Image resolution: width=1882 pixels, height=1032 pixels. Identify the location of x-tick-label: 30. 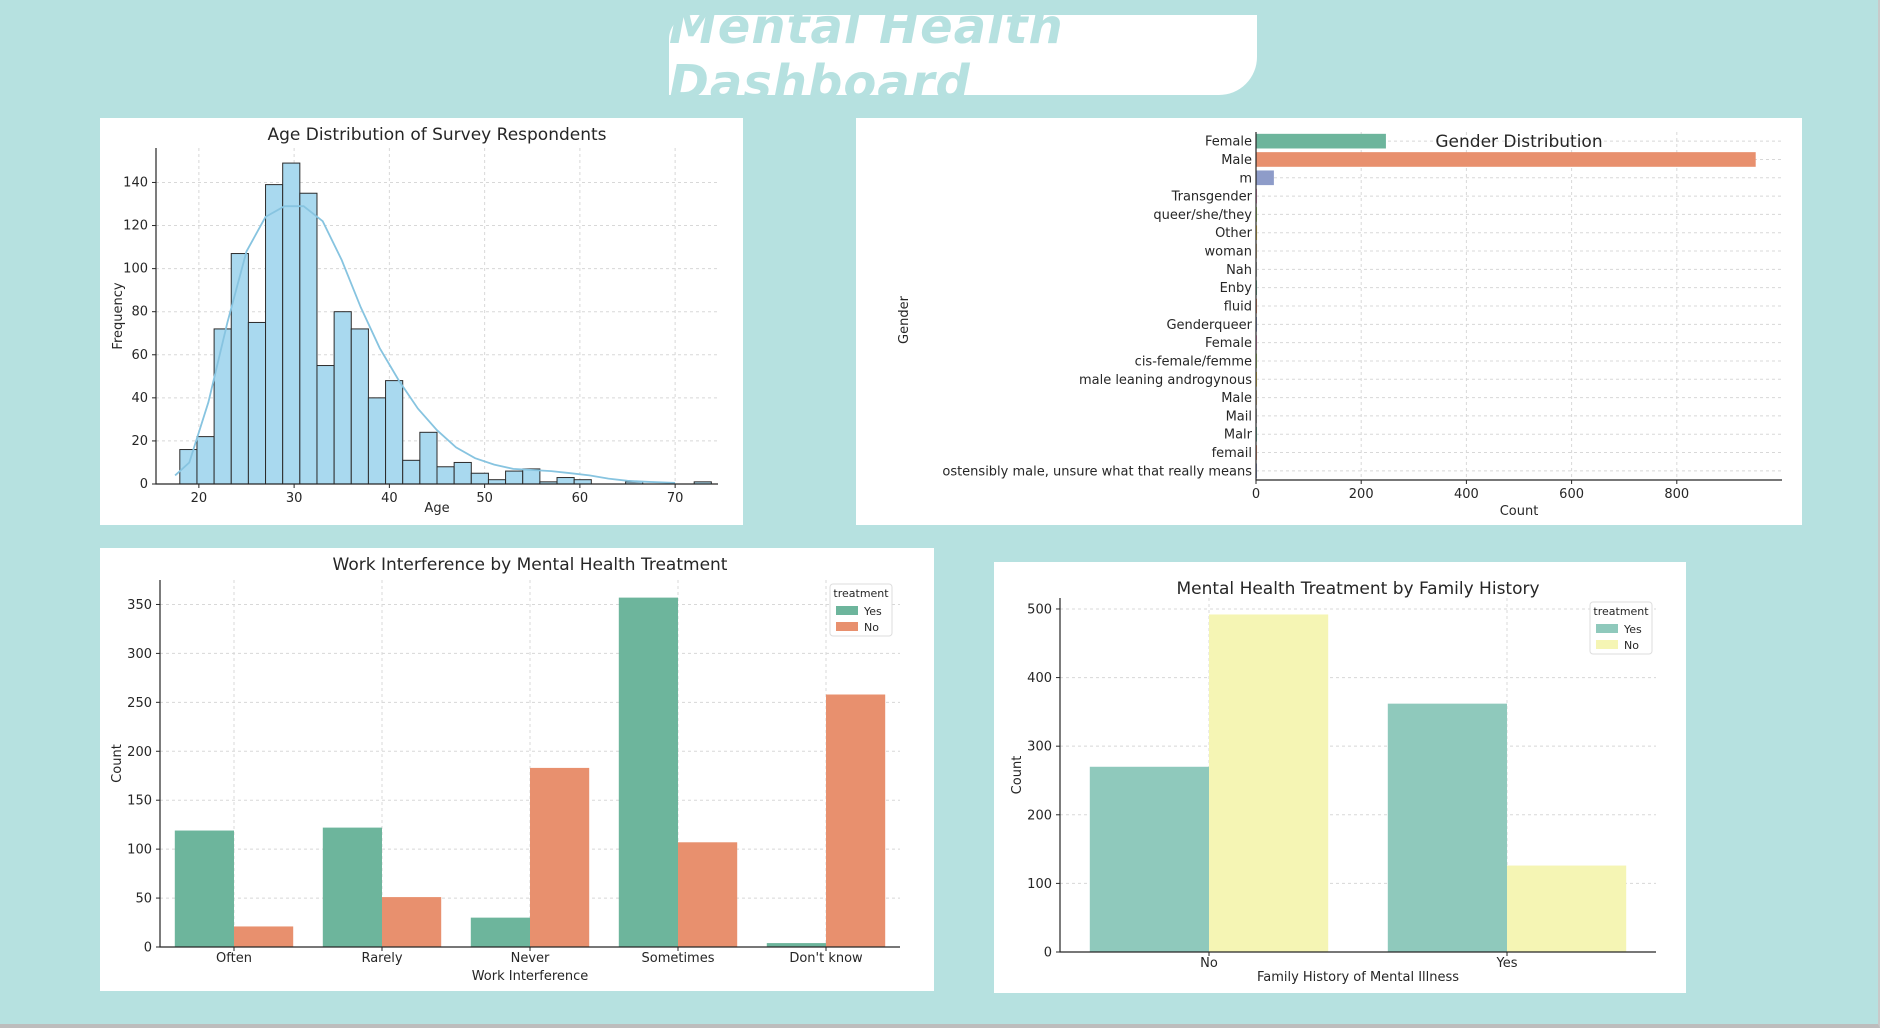
(294, 498).